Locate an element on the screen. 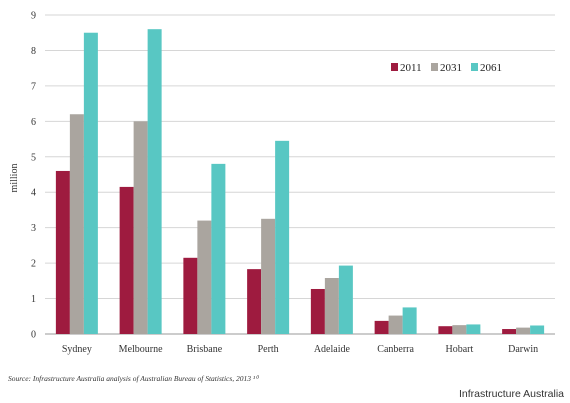 The width and height of the screenshot is (570, 403). bar-sydney-2011 is located at coordinates (62, 252).